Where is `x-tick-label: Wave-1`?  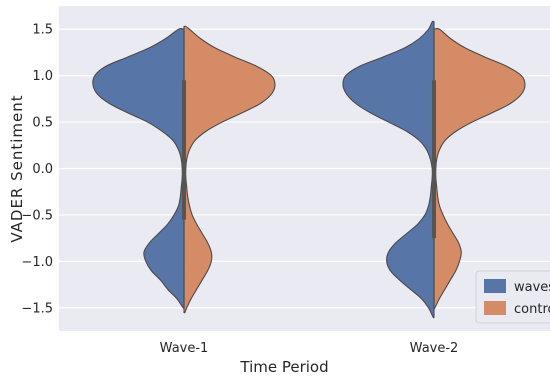 x-tick-label: Wave-1 is located at coordinates (184, 348).